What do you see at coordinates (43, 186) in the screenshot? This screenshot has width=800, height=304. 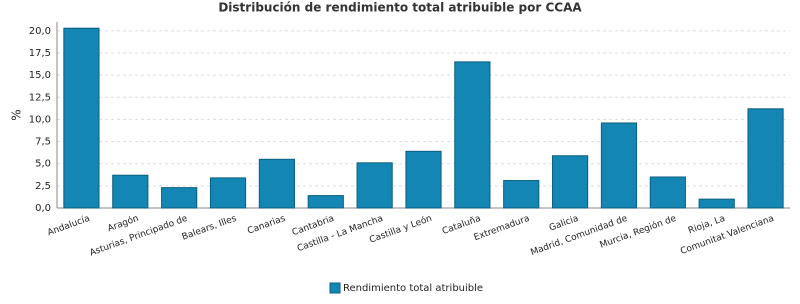 I see `y-tick-label: 2,5` at bounding box center [43, 186].